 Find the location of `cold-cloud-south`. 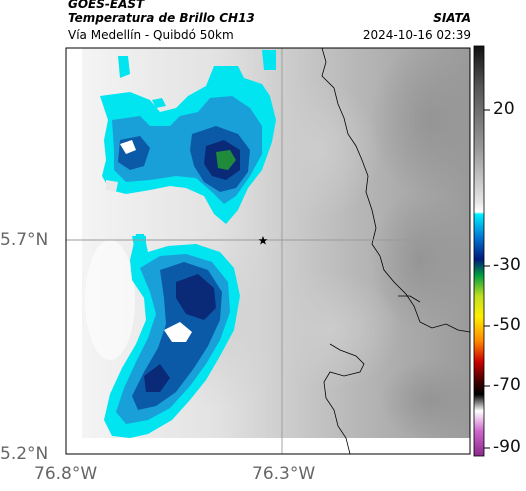

cold-cloud-south is located at coordinates (172, 336).